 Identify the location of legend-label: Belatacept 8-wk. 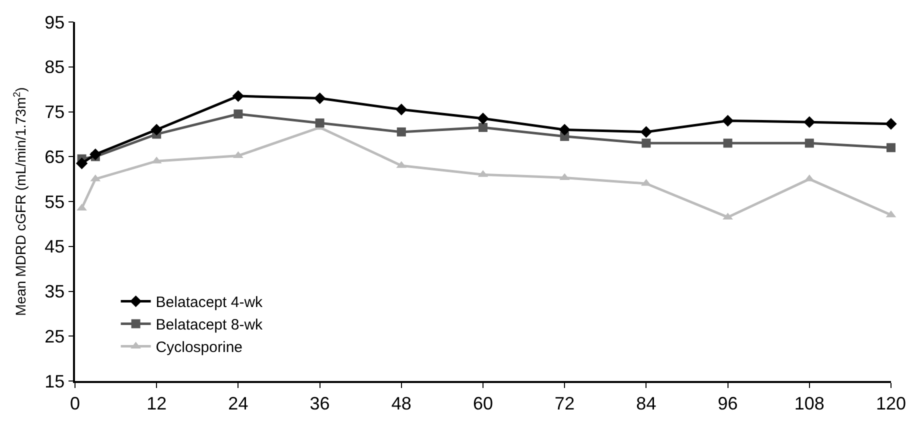
(210, 325).